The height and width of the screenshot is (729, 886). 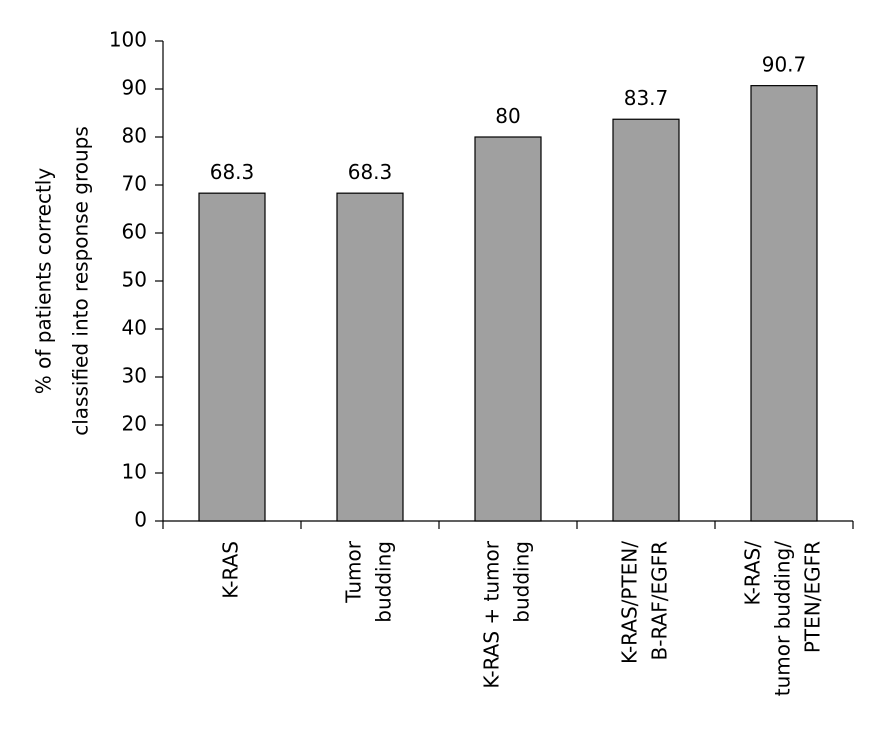 What do you see at coordinates (813, 597) in the screenshot?
I see `category-label-line: PTEN/EGFR` at bounding box center [813, 597].